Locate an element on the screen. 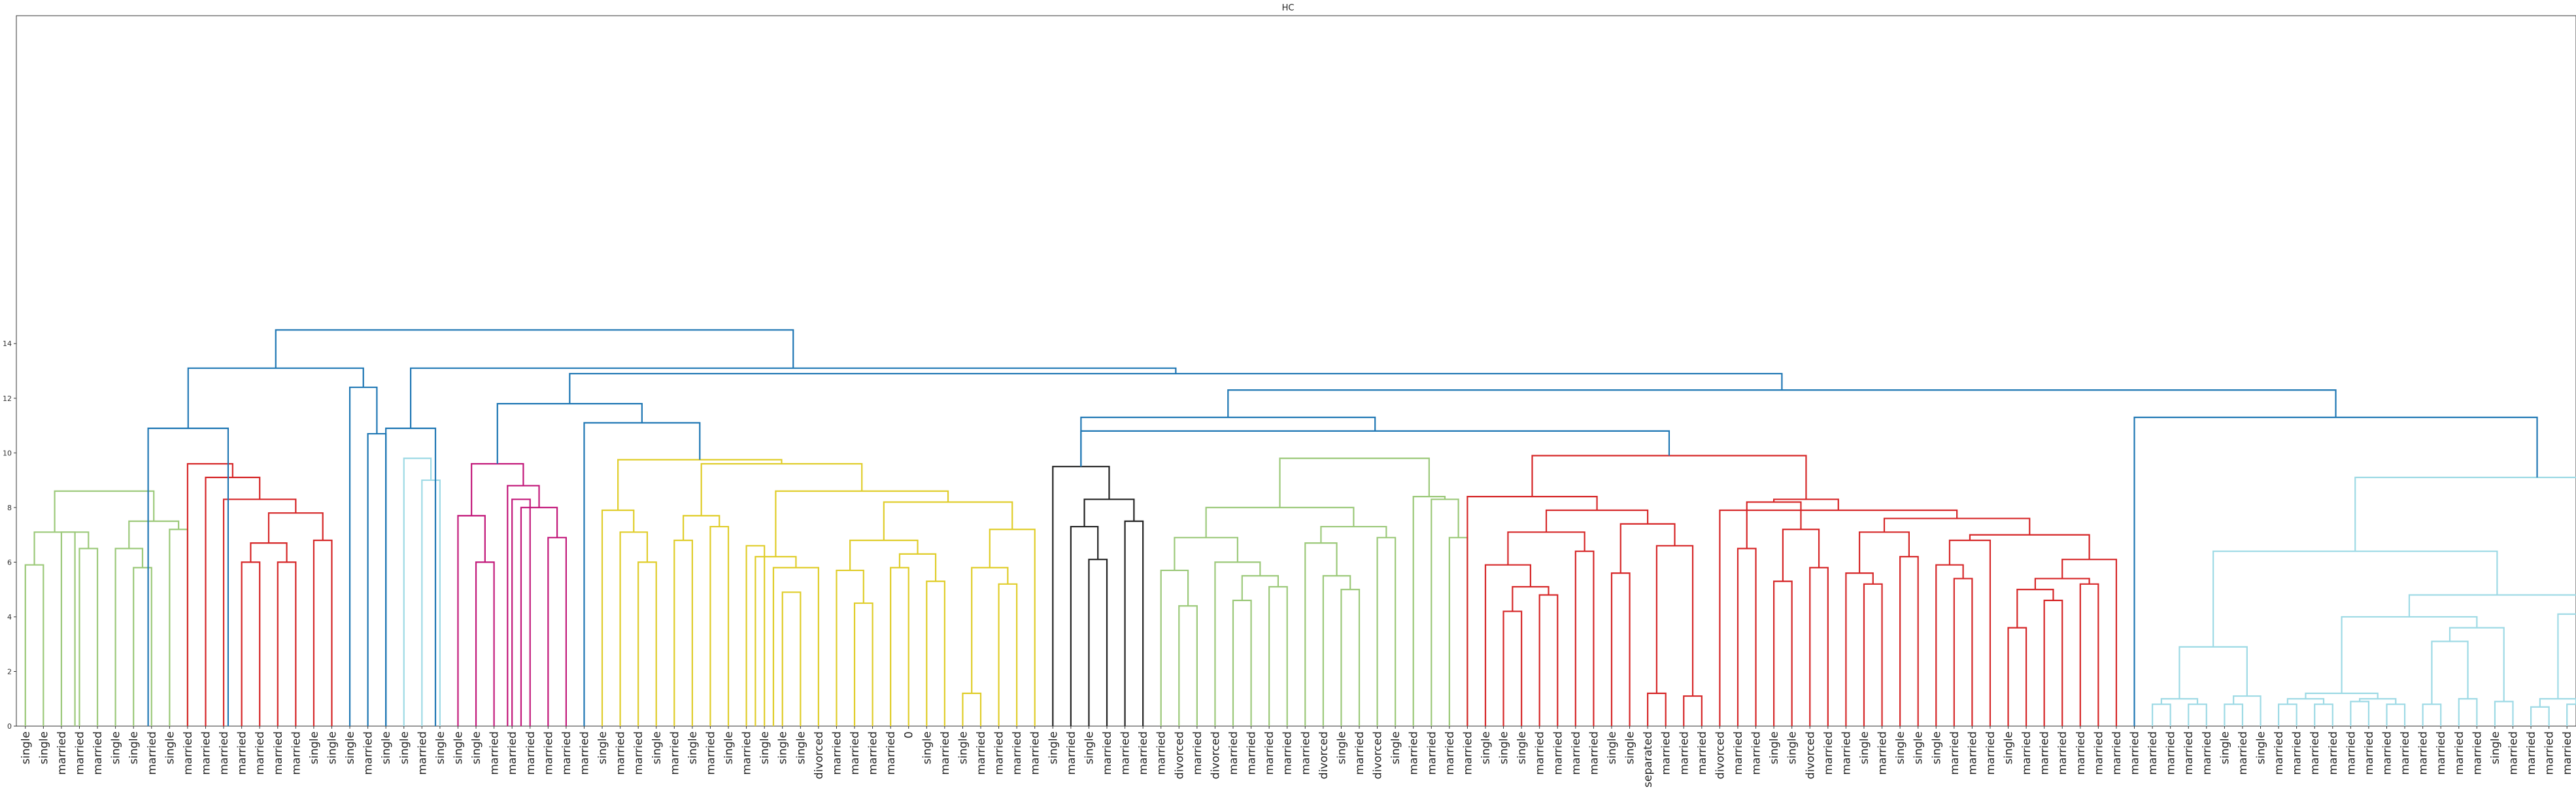 Image resolution: width=2576 pixels, height=802 pixels. y-tick-label: 2 is located at coordinates (9, 671).